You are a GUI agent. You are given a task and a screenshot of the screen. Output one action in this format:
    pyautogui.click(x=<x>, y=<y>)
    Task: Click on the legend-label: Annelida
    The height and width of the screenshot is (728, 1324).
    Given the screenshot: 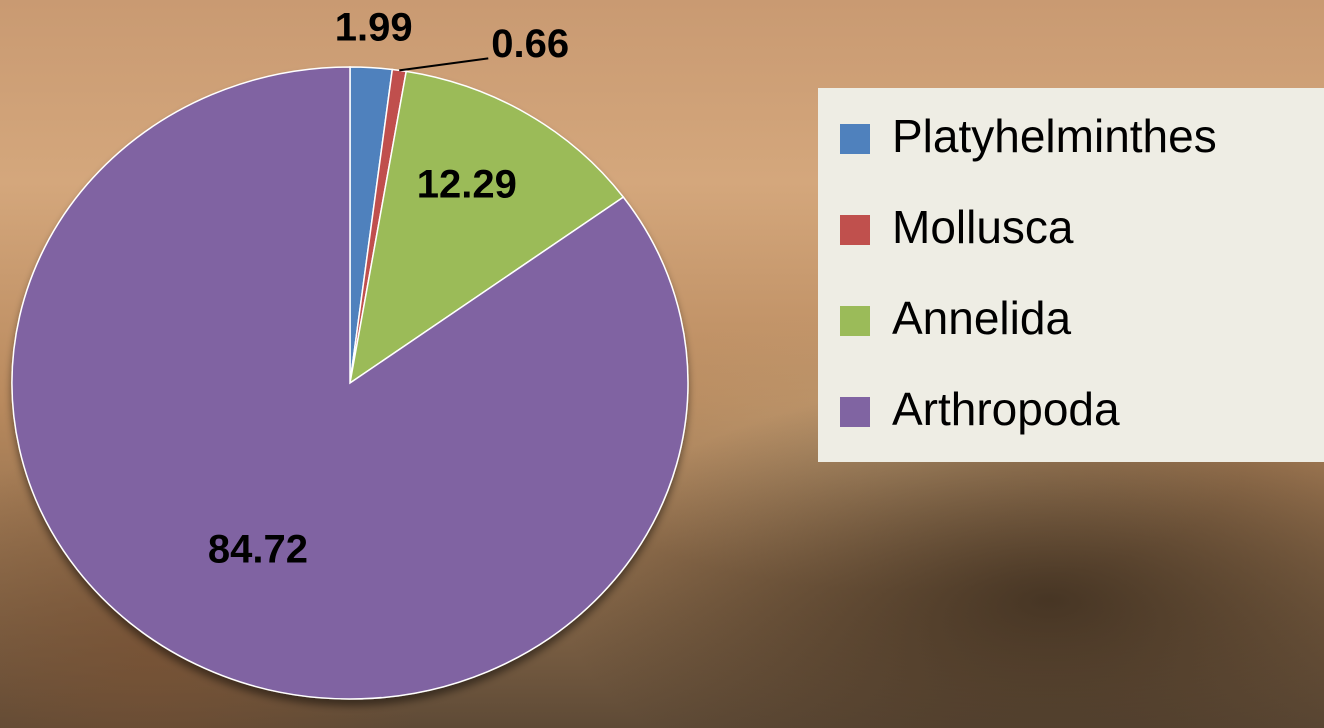 What is the action you would take?
    pyautogui.click(x=981, y=318)
    